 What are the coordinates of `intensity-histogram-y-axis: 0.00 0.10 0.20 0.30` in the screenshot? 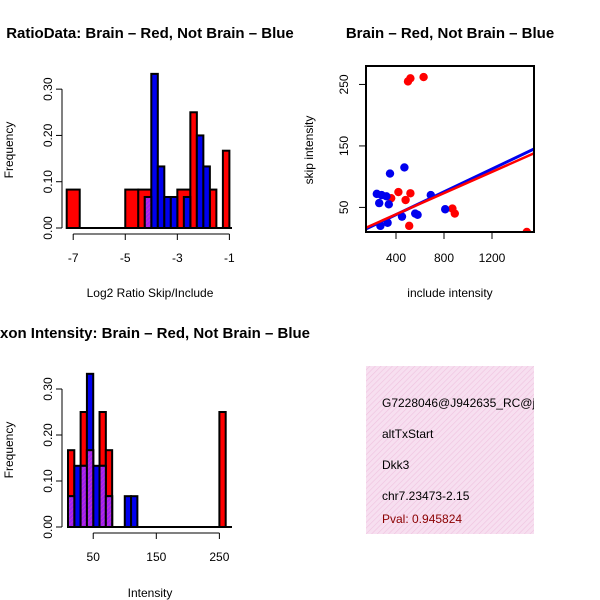 It's located at (52, 458).